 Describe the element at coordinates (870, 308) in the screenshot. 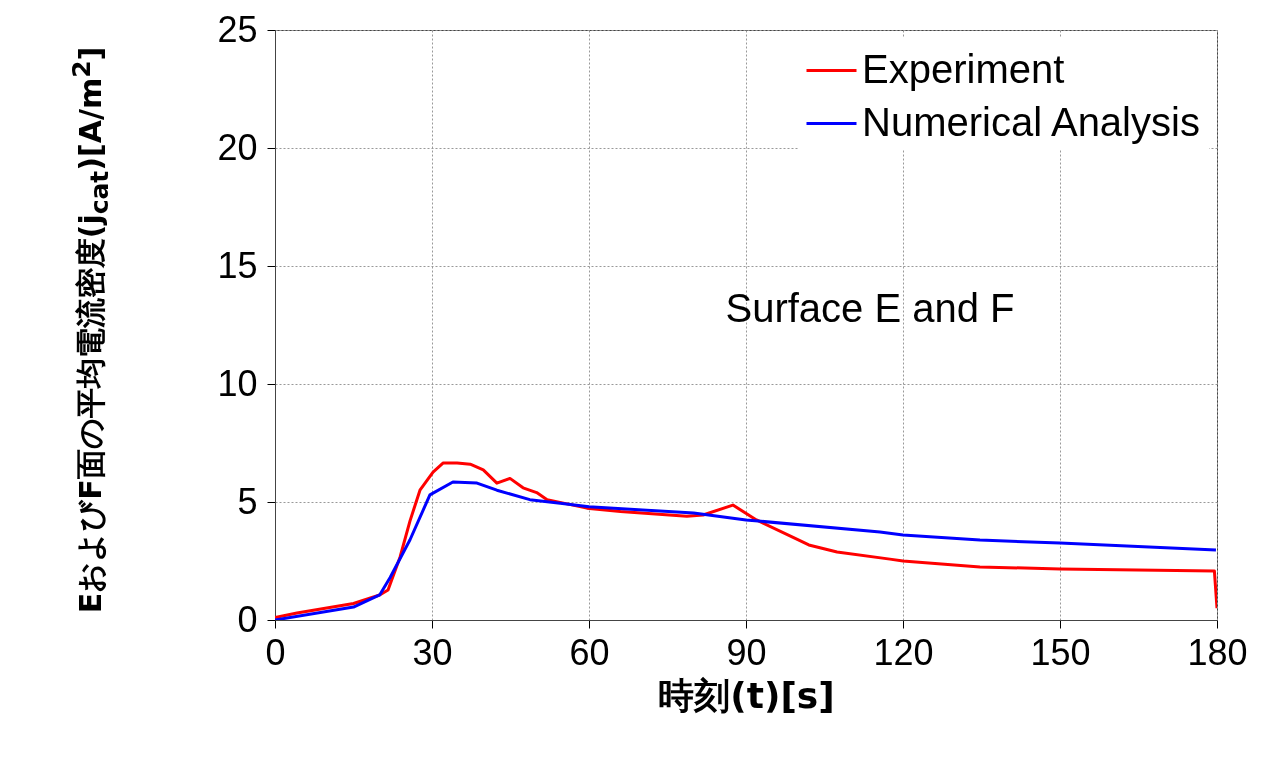

I see `annotation: Surface E and F` at that location.